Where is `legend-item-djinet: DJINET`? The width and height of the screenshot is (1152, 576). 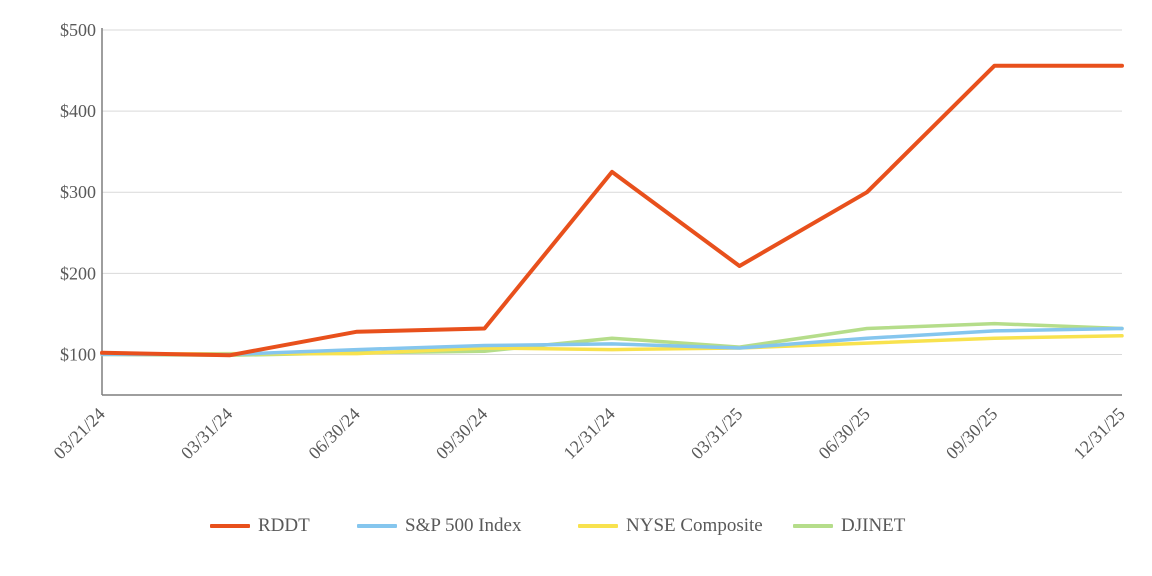
legend-item-djinet: DJINET is located at coordinates (849, 526).